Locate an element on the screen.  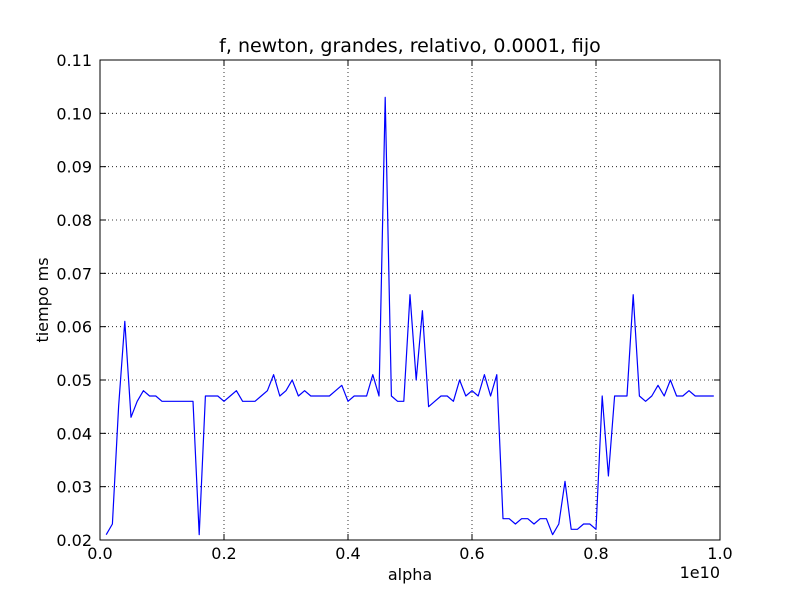
y-tick-label: 0.10 is located at coordinates (74, 113).